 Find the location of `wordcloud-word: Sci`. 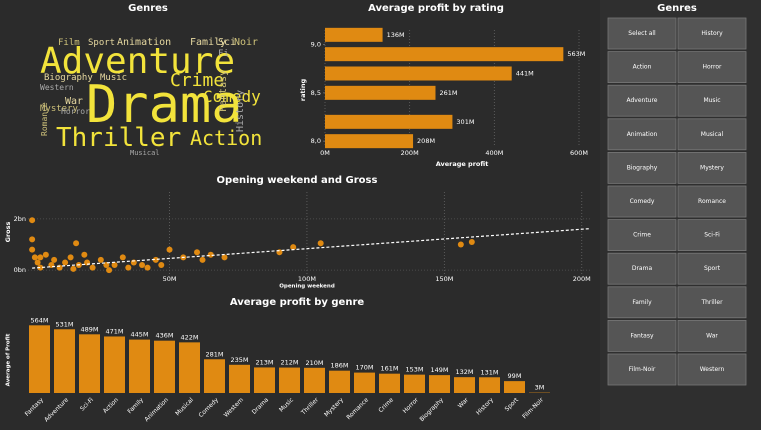

wordcloud-word: Sci is located at coordinates (227, 42).